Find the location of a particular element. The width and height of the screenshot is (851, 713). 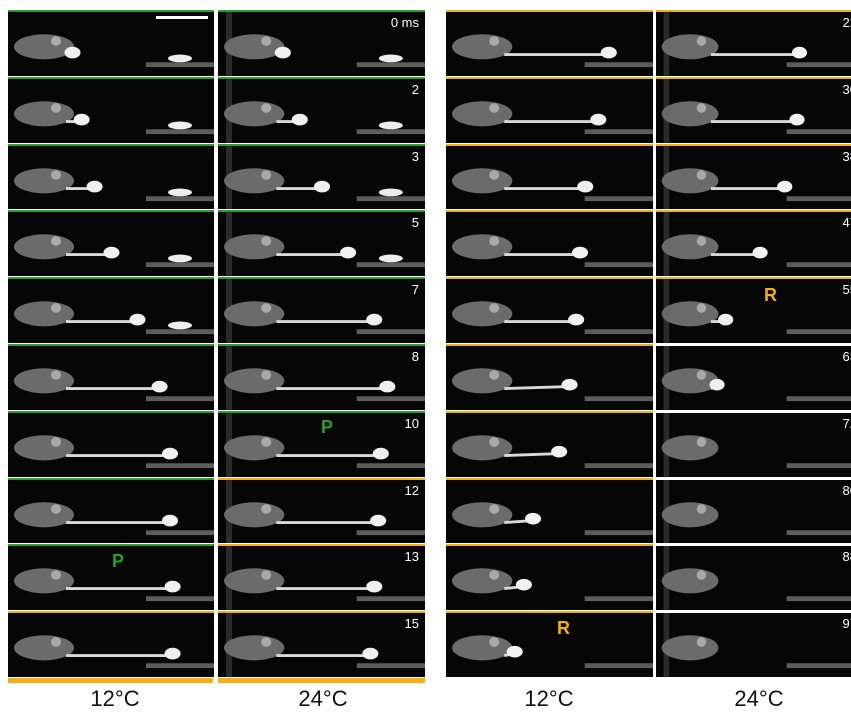

phase-label-prey-capture-24c: P is located at coordinates (327, 427).